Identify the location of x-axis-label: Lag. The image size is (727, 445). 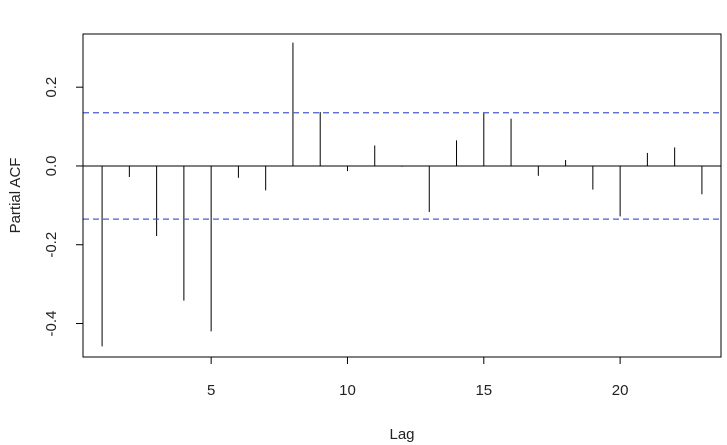
(401, 434).